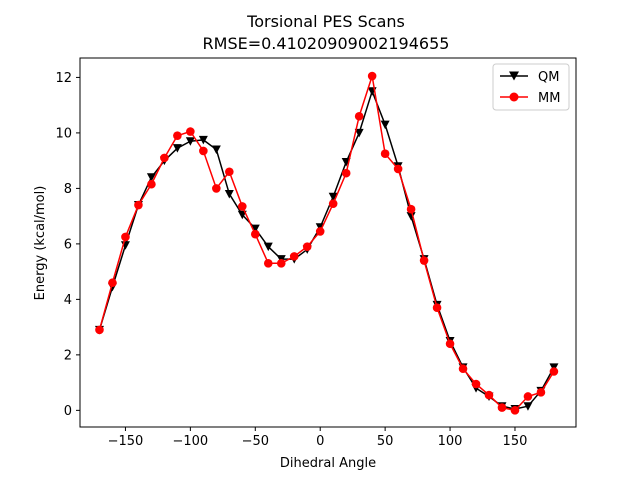  Describe the element at coordinates (255, 441) in the screenshot. I see `x-tick-label-2: −50` at that location.